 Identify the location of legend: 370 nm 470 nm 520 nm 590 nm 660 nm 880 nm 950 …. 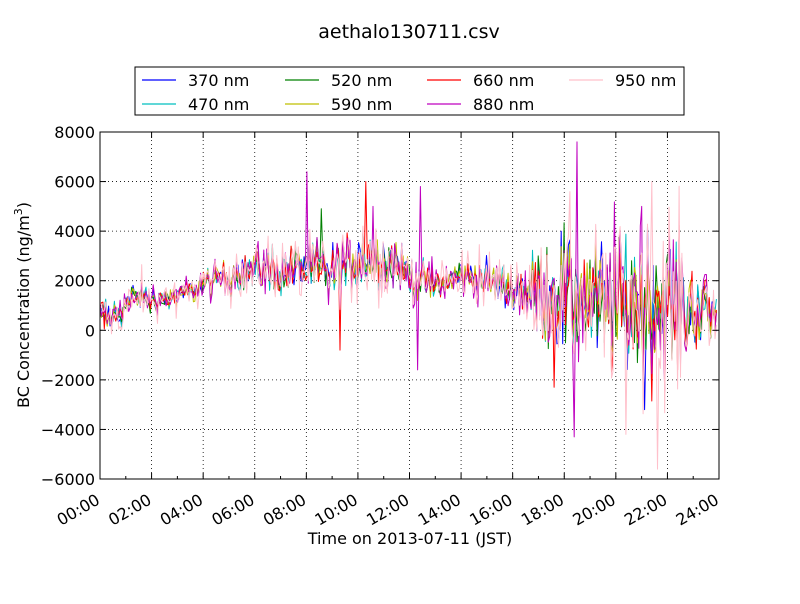
(409, 91).